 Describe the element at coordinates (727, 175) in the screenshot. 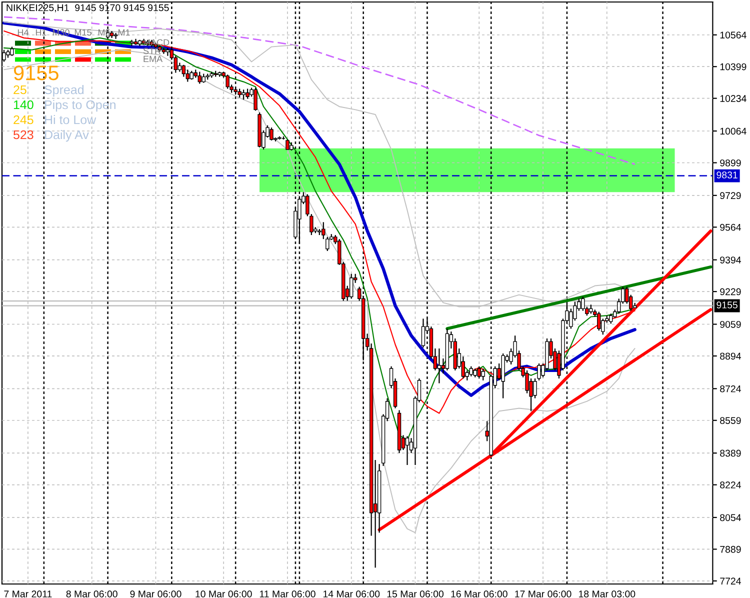

I see `ref-line-label: 9831` at that location.